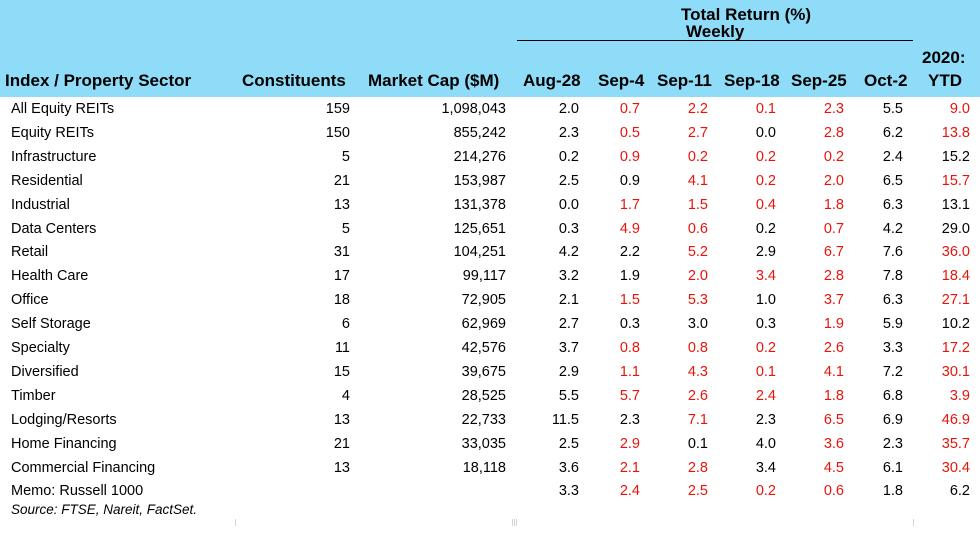 The height and width of the screenshot is (551, 980). I want to click on row-sector-name: Commercial Financing, so click(83, 467).